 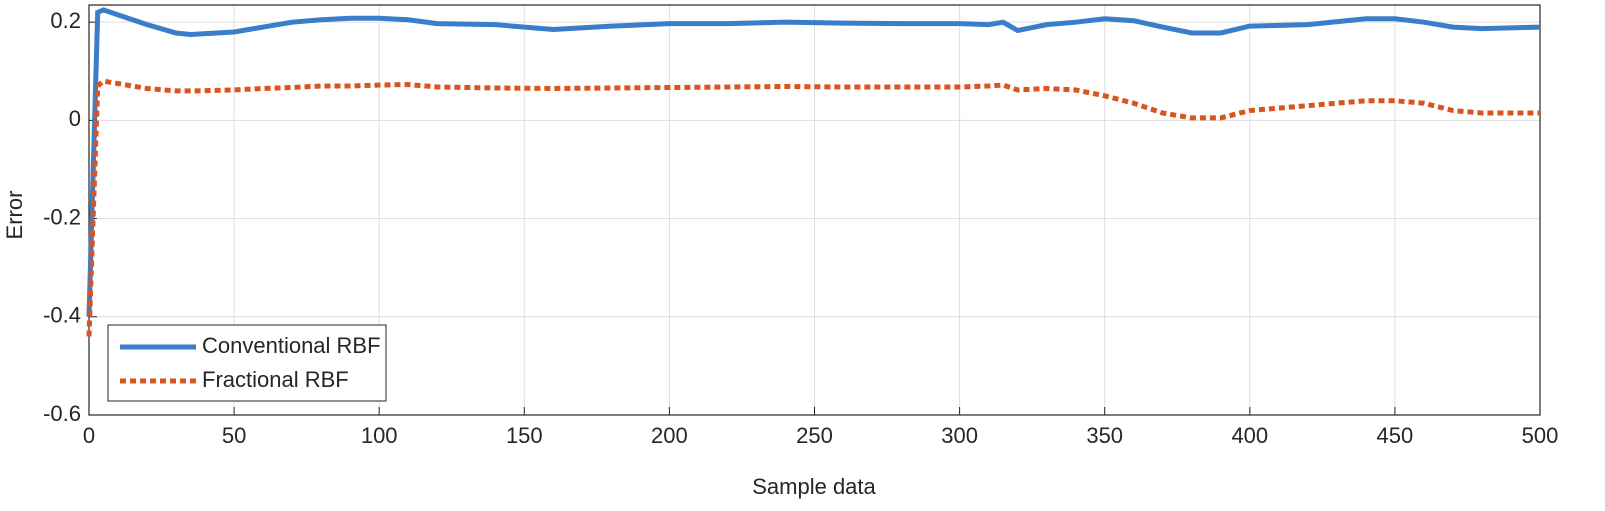 I want to click on x-tick-label: 200, so click(x=669, y=435).